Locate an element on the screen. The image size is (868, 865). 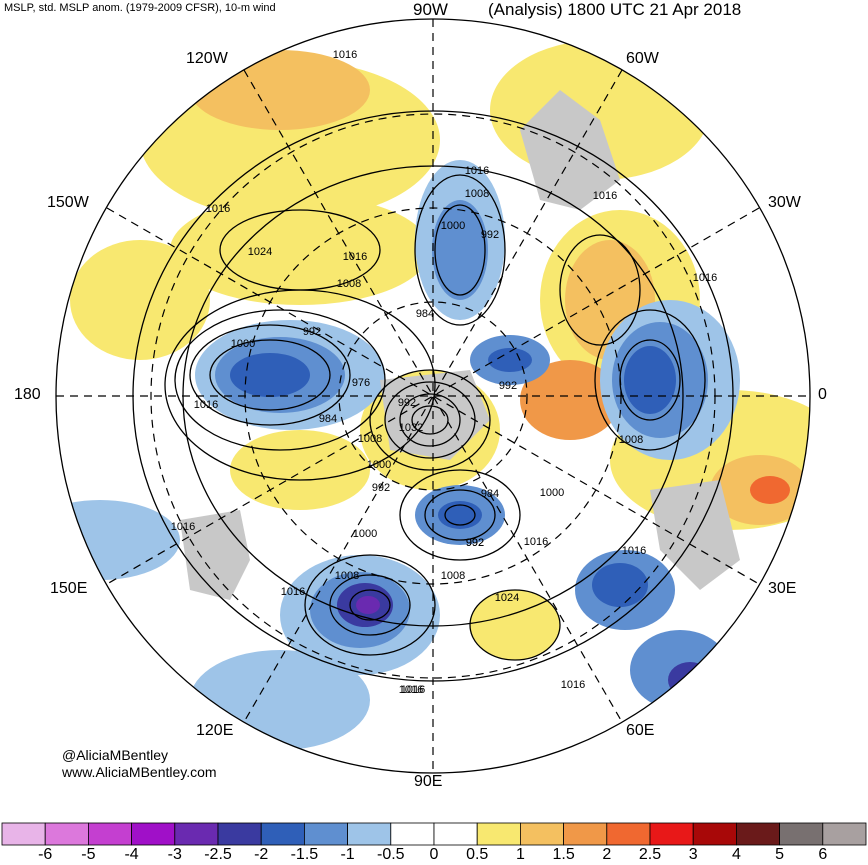
colorbar-tick-label: 1 is located at coordinates (520, 854).